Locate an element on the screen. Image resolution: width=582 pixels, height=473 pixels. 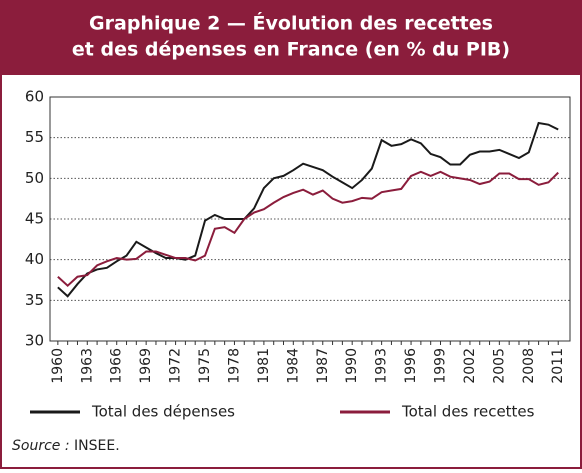
x-tick-label: 1984 is located at coordinates (293, 366).